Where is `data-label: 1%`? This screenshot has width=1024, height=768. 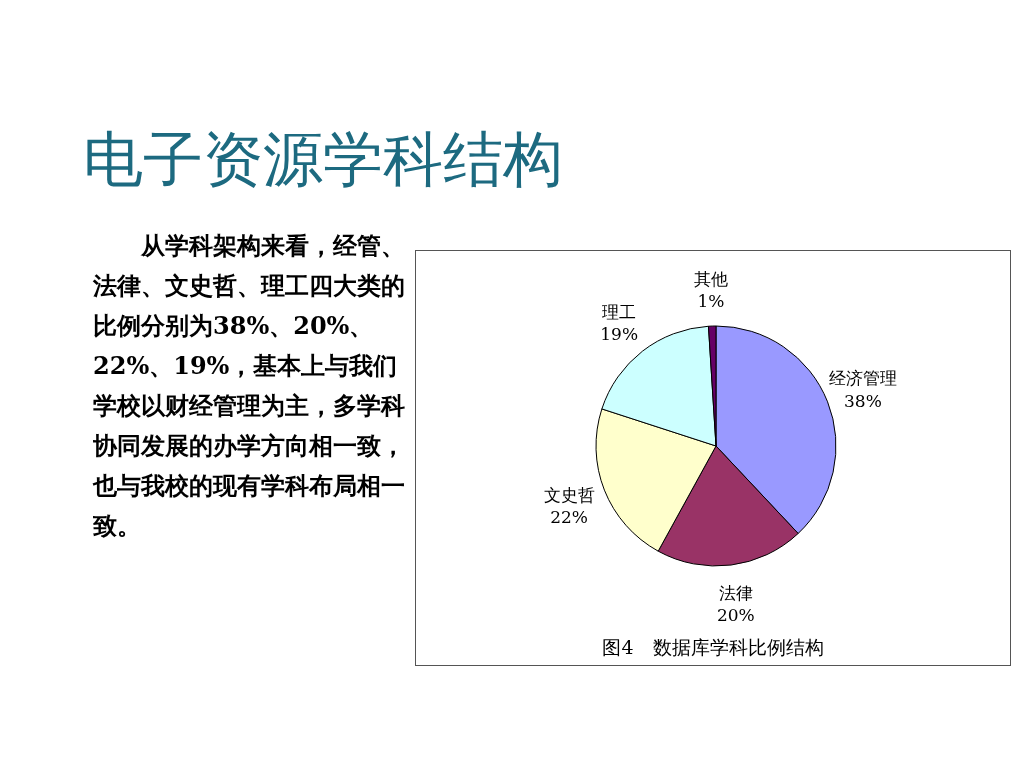 data-label: 1% is located at coordinates (711, 300).